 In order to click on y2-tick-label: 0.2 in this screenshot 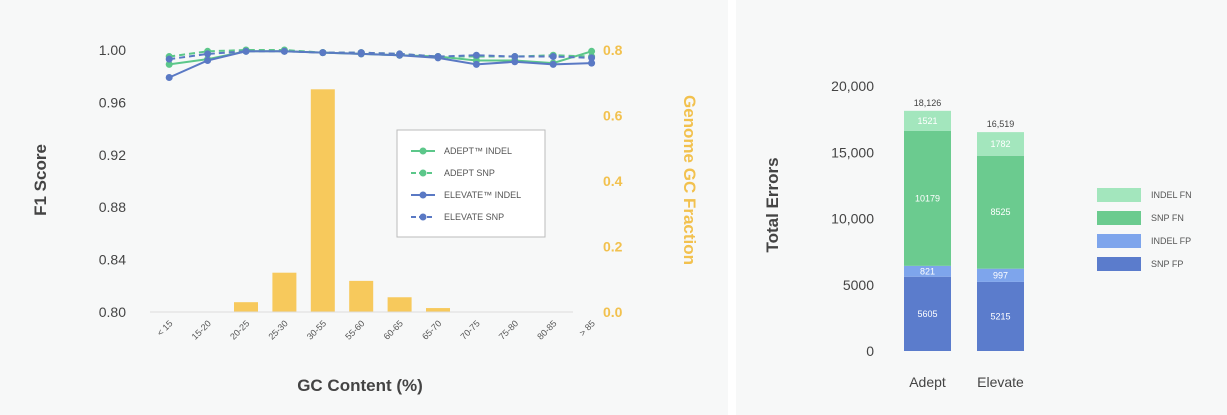, I will do `click(613, 247)`.